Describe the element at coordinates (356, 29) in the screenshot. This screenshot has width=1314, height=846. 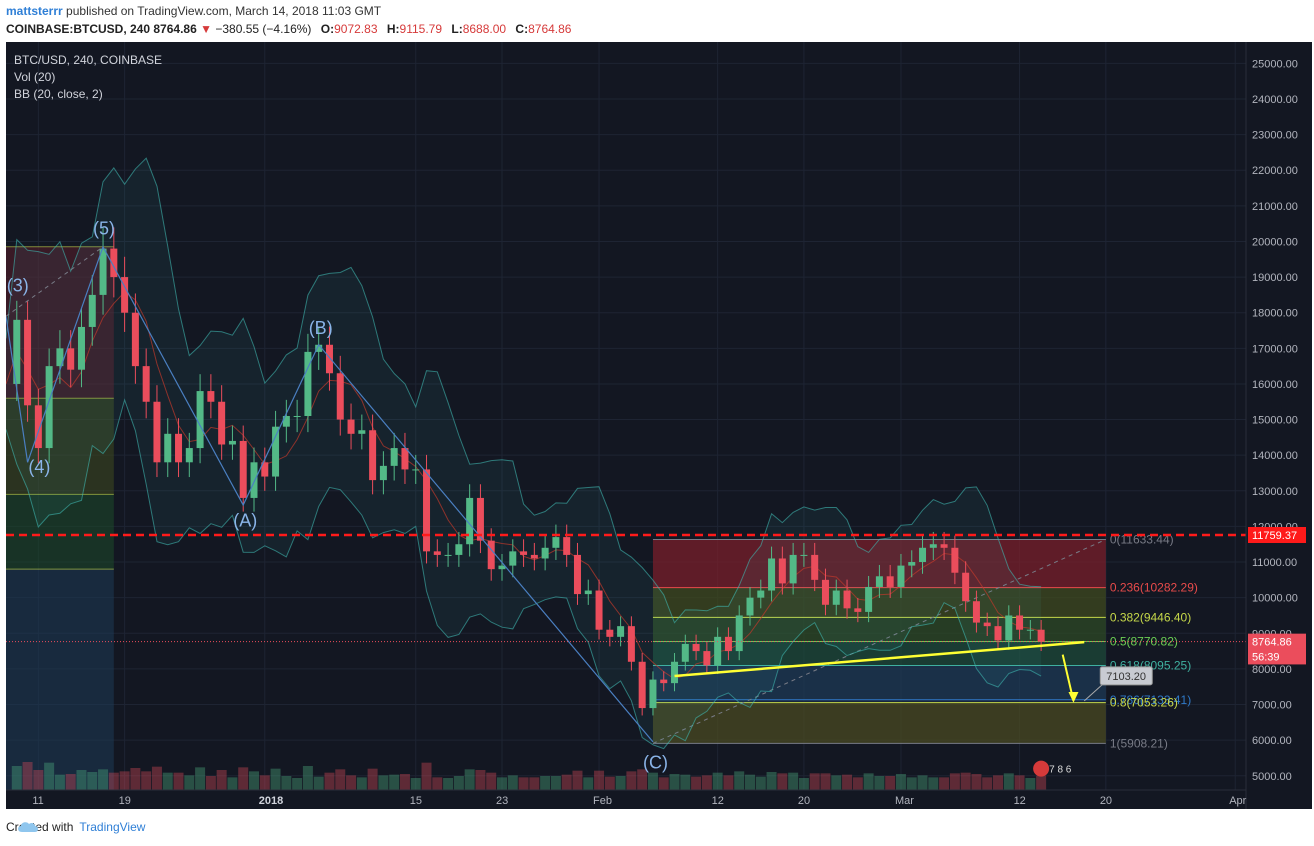
I see `open-value: 9072.83` at that location.